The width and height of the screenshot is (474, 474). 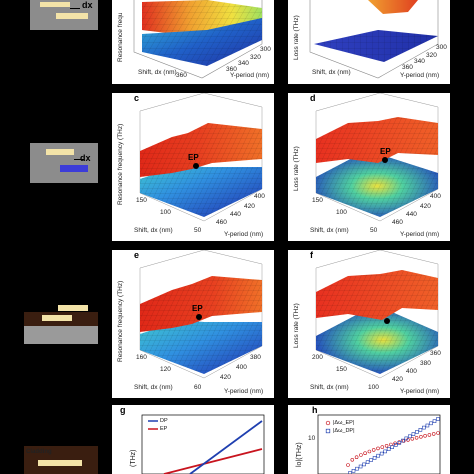 I want to click on y-tick-300: 300, so click(x=265, y=49).